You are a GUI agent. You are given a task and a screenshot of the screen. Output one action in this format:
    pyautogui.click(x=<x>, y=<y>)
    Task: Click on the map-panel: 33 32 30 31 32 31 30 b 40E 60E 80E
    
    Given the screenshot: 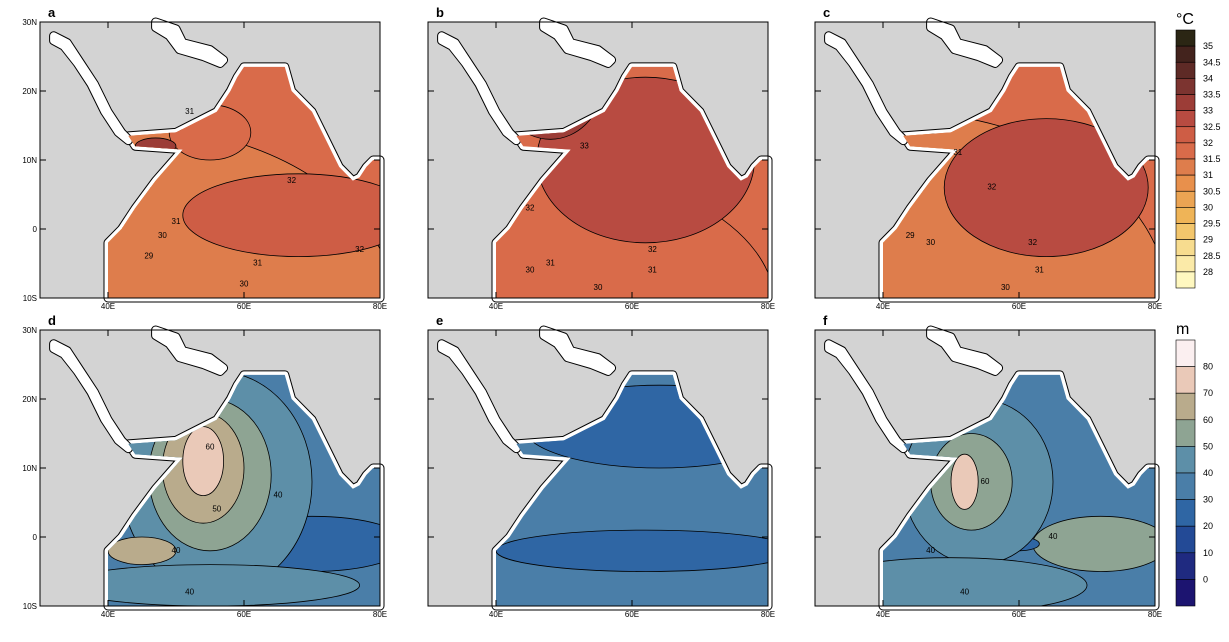 What is the action you would take?
    pyautogui.click(x=601, y=158)
    